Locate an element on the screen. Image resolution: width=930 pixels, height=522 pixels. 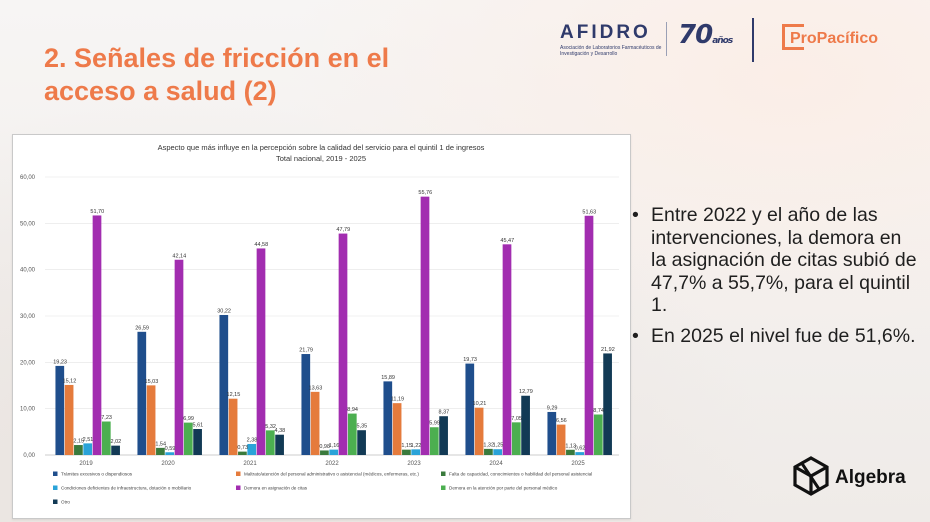
data-label: 1,16 is located at coordinates (334, 446).